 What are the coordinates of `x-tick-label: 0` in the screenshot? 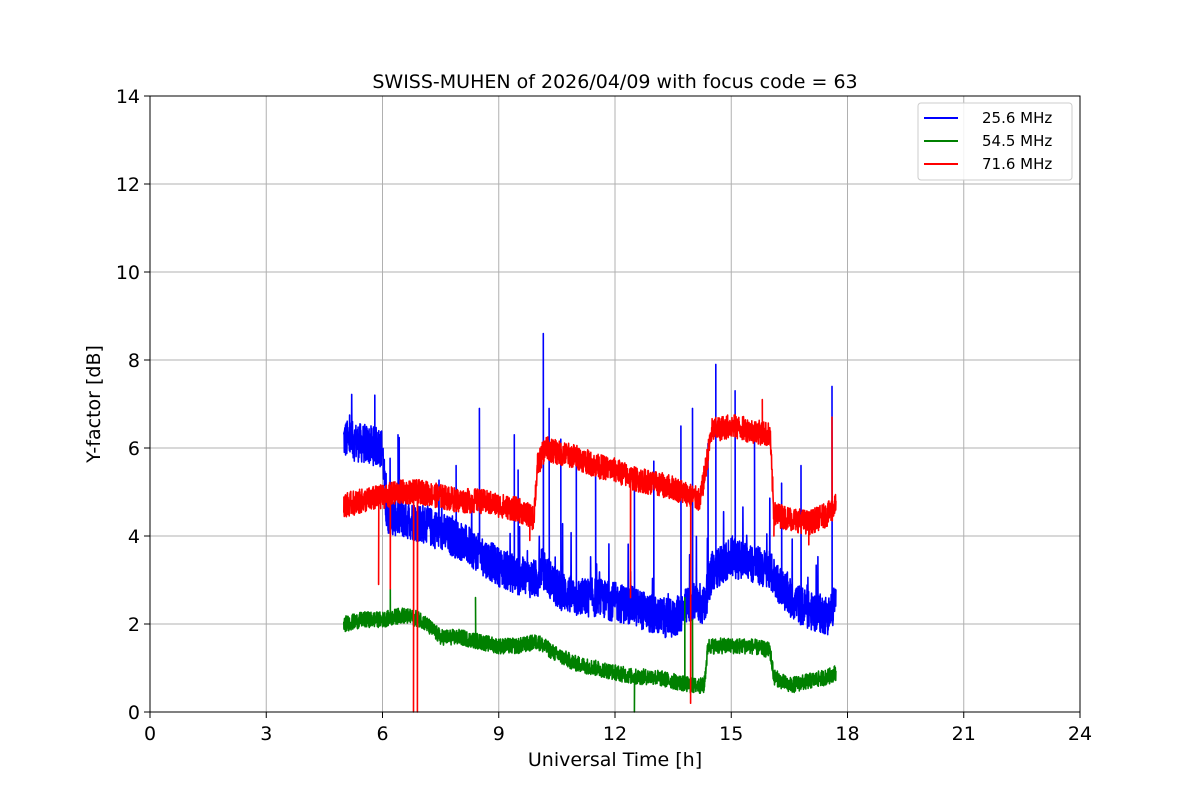 It's located at (150, 734).